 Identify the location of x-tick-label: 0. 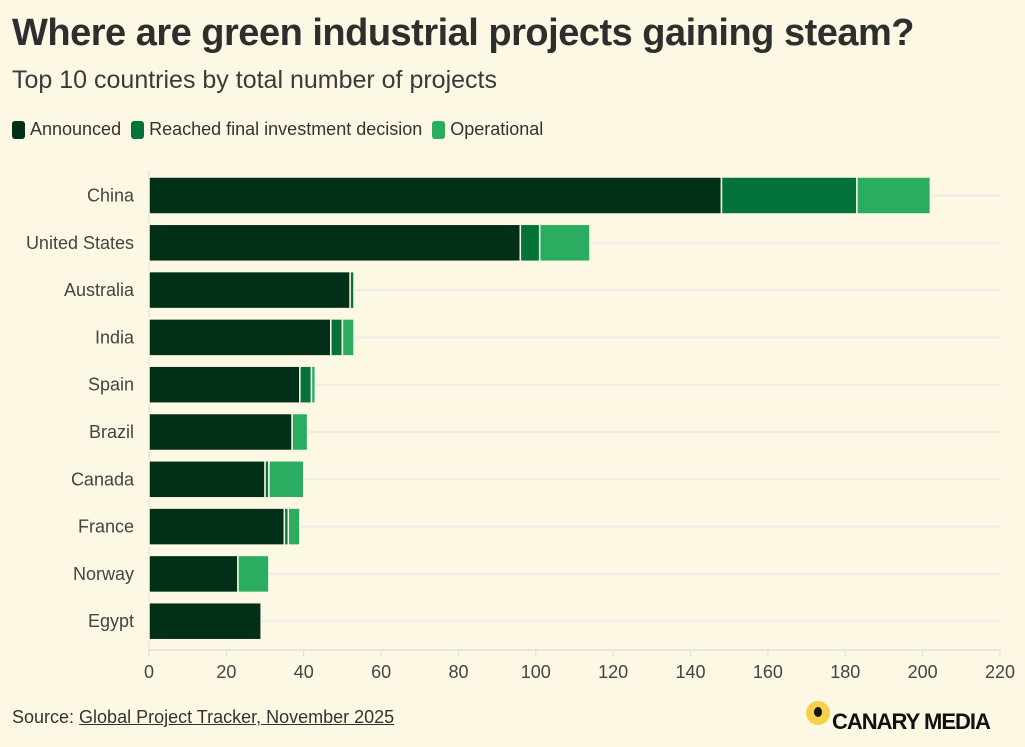
(149, 672).